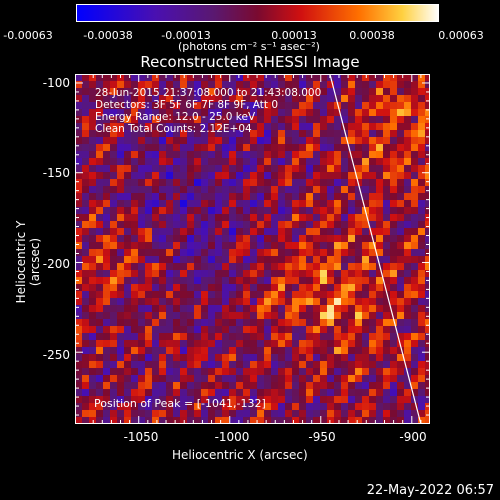 This screenshot has width=500, height=500. Describe the element at coordinates (108, 35) in the screenshot. I see `colorbar-tick-label: -0.00038` at that location.